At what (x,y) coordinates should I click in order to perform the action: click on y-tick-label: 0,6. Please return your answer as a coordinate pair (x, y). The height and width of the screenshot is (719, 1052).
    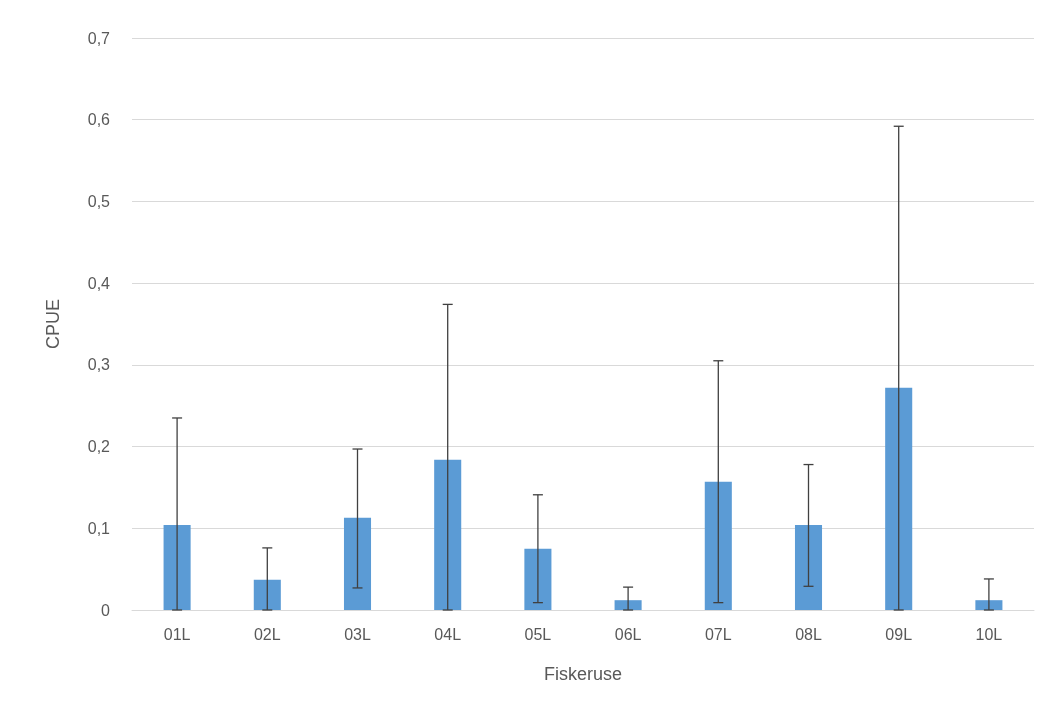
    Looking at the image, I should click on (99, 120).